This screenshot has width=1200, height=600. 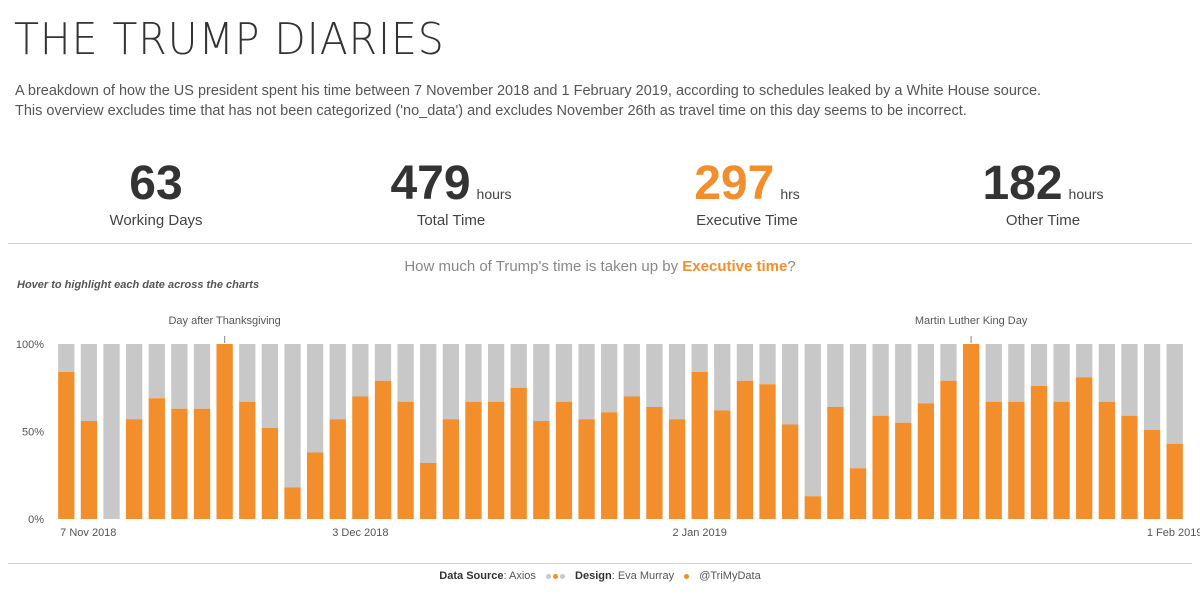 What do you see at coordinates (360, 533) in the screenshot?
I see `x-tick-label: 3 Dec 2018` at bounding box center [360, 533].